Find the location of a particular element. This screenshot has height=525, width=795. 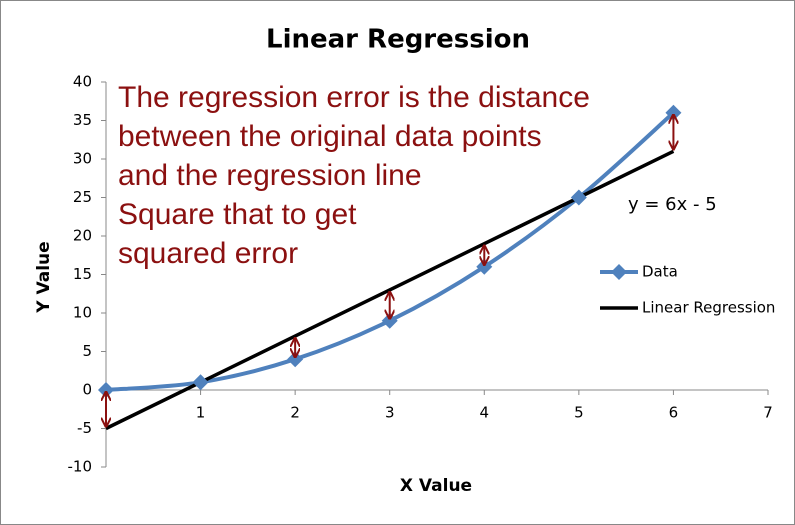

legend-label: Data is located at coordinates (660, 272).